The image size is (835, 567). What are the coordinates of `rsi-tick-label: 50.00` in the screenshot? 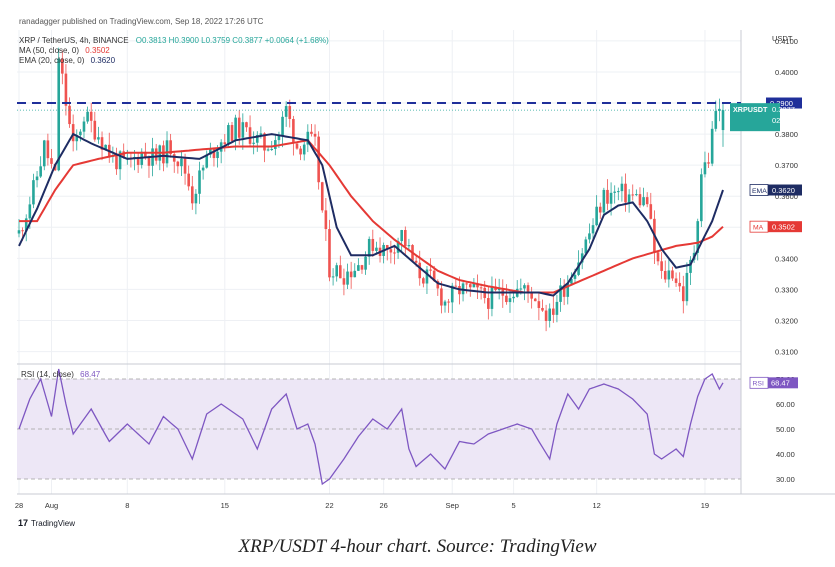 It's located at (785, 429).